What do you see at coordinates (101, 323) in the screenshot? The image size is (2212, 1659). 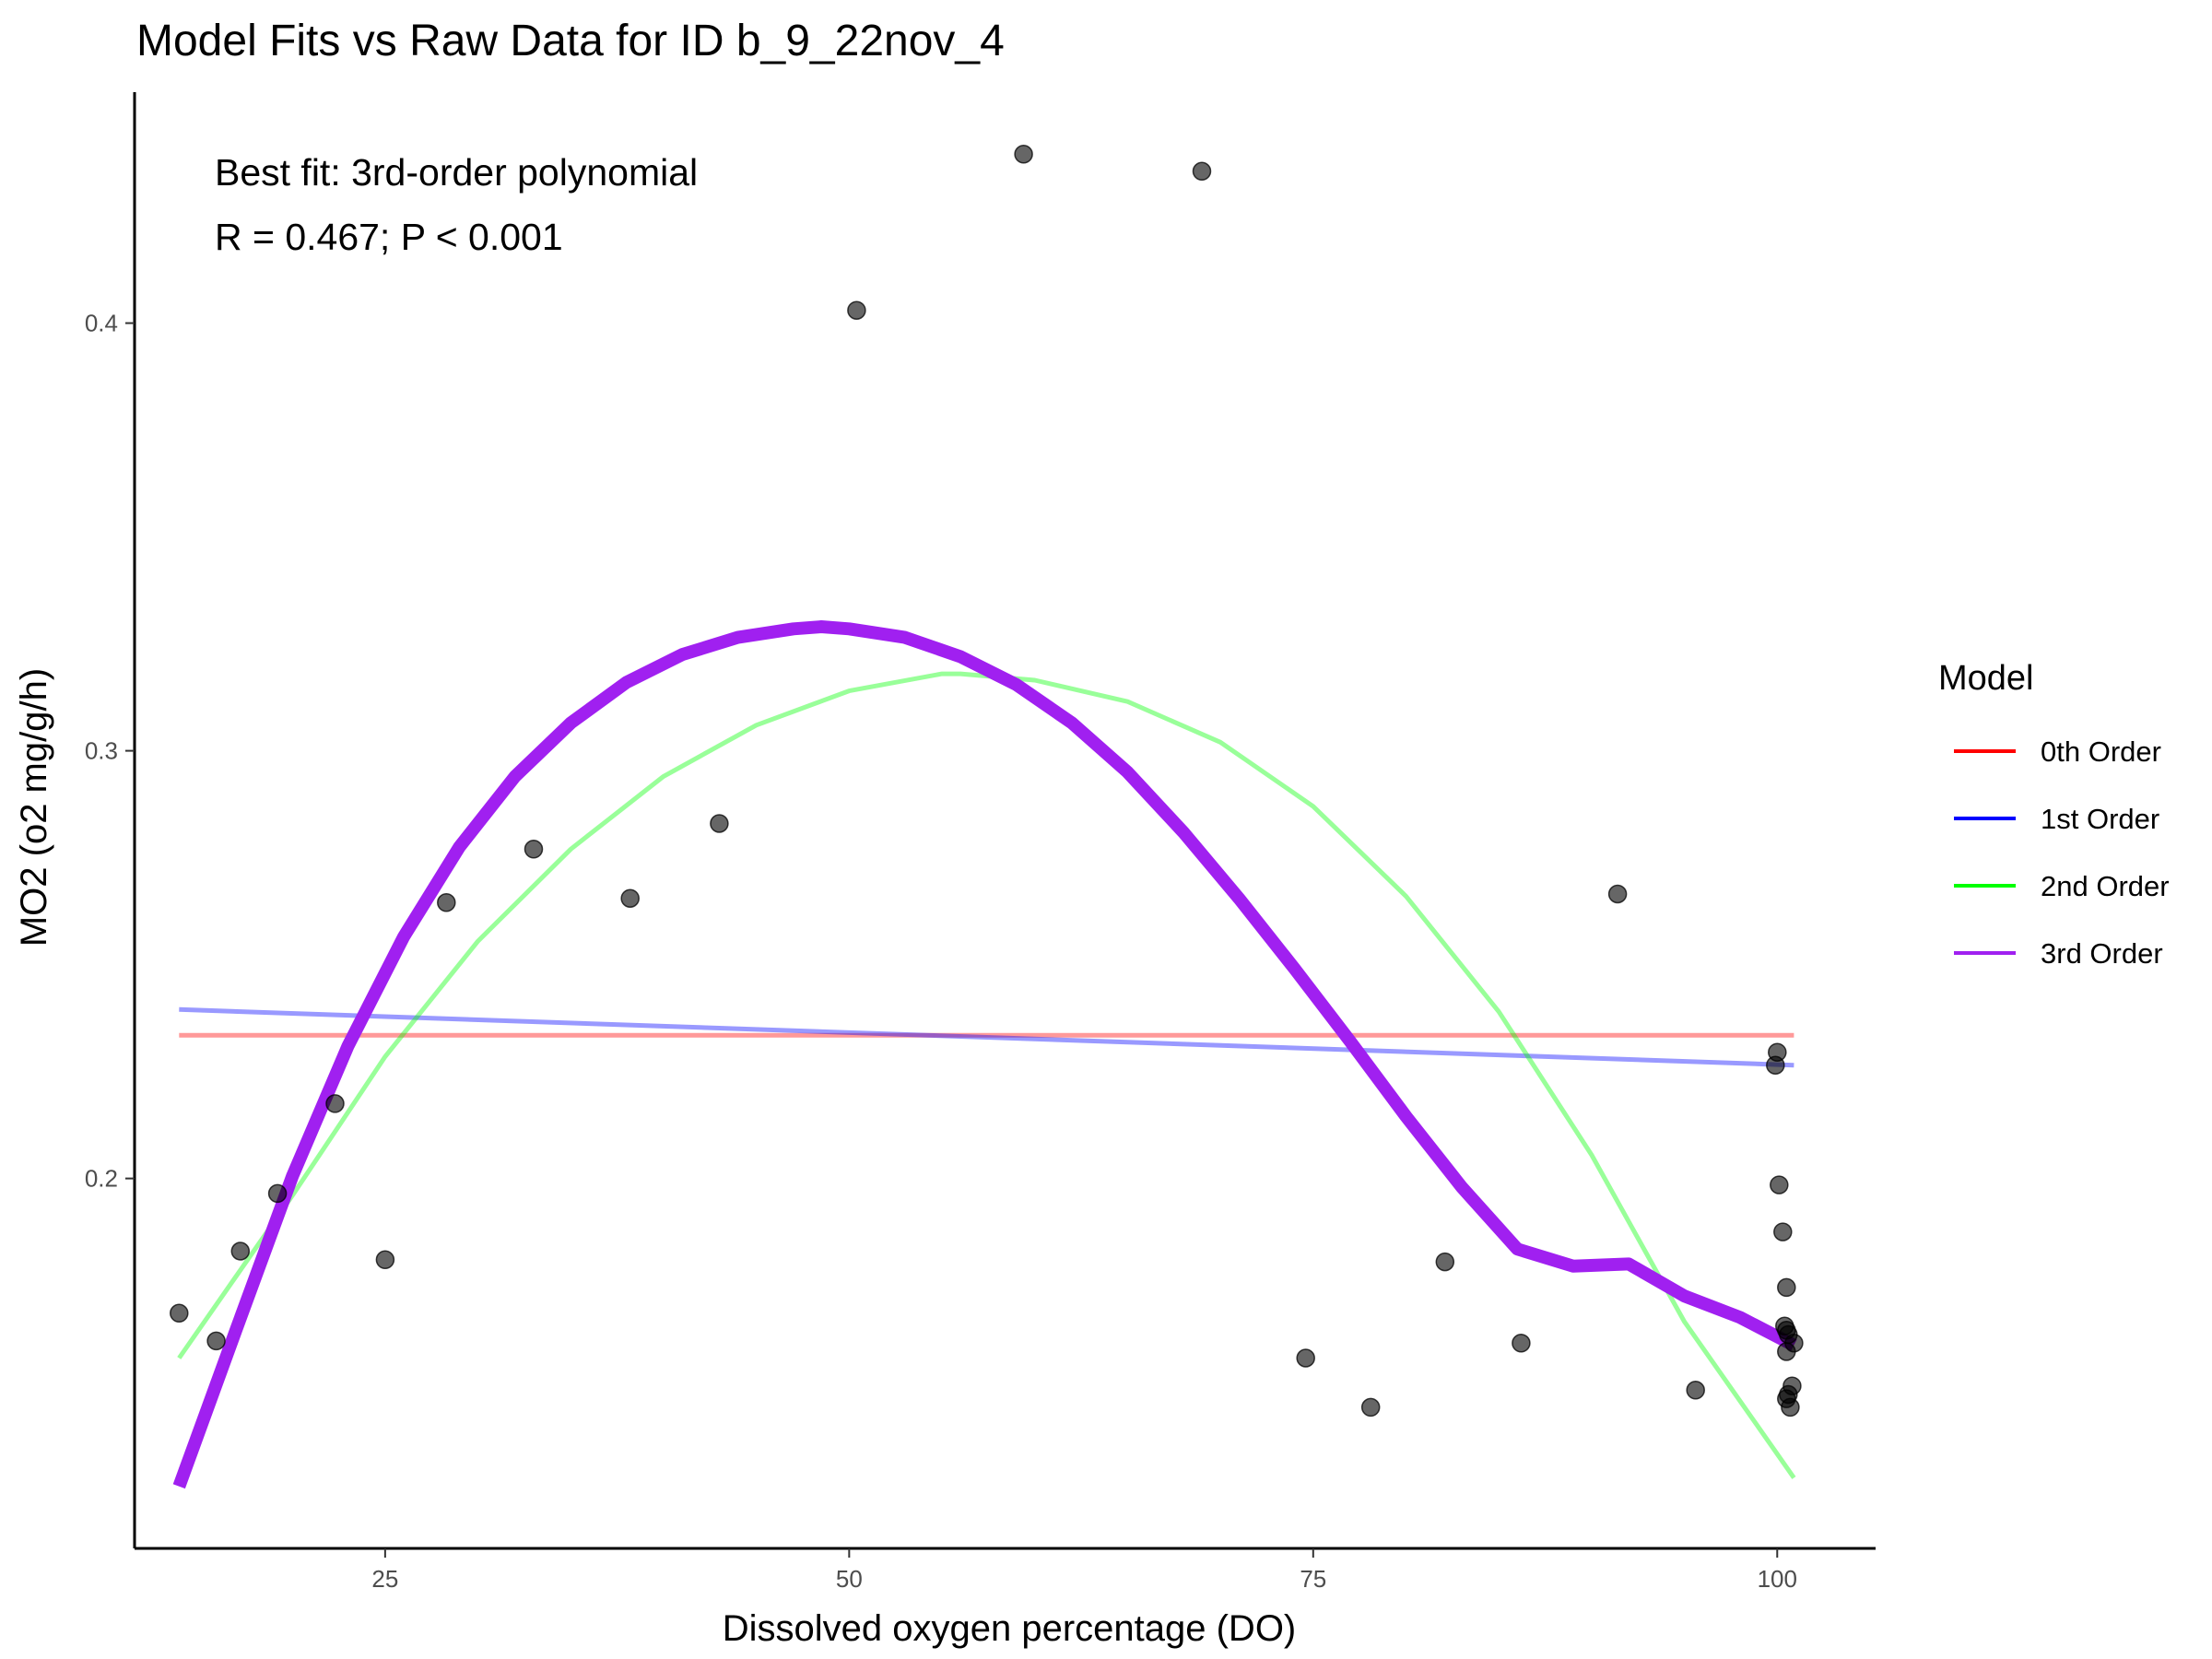 I see `y-tick-label: 0.4` at bounding box center [101, 323].